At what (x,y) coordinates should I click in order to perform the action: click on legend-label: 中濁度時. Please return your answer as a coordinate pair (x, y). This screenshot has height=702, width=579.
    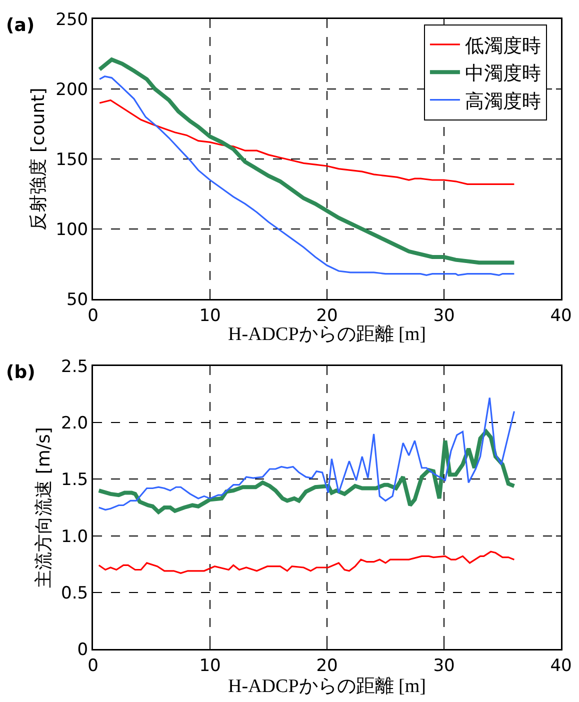
    Looking at the image, I should click on (502, 73).